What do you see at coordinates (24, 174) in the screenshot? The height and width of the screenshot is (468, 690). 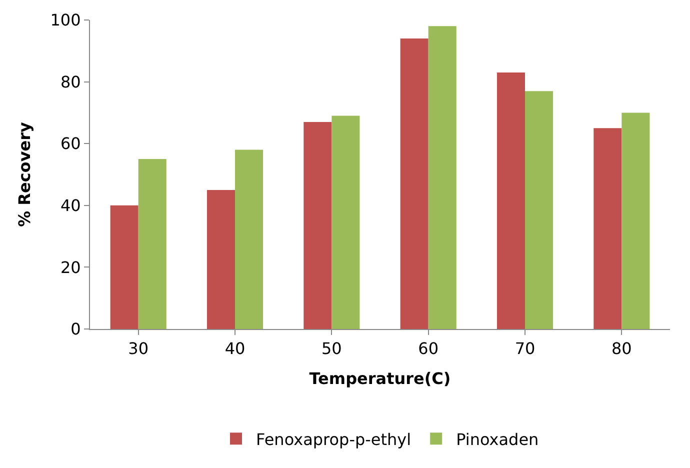 I see `y-axis-title: % Recovery` at bounding box center [24, 174].